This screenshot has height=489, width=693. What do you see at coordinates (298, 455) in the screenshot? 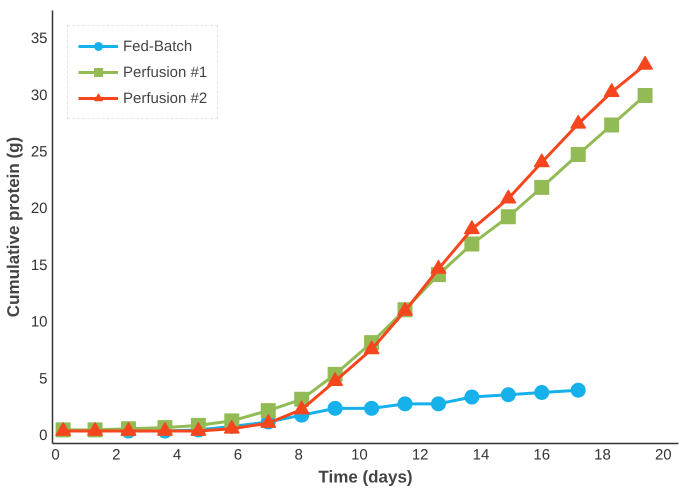
I see `x-tick-label: 8` at bounding box center [298, 455].